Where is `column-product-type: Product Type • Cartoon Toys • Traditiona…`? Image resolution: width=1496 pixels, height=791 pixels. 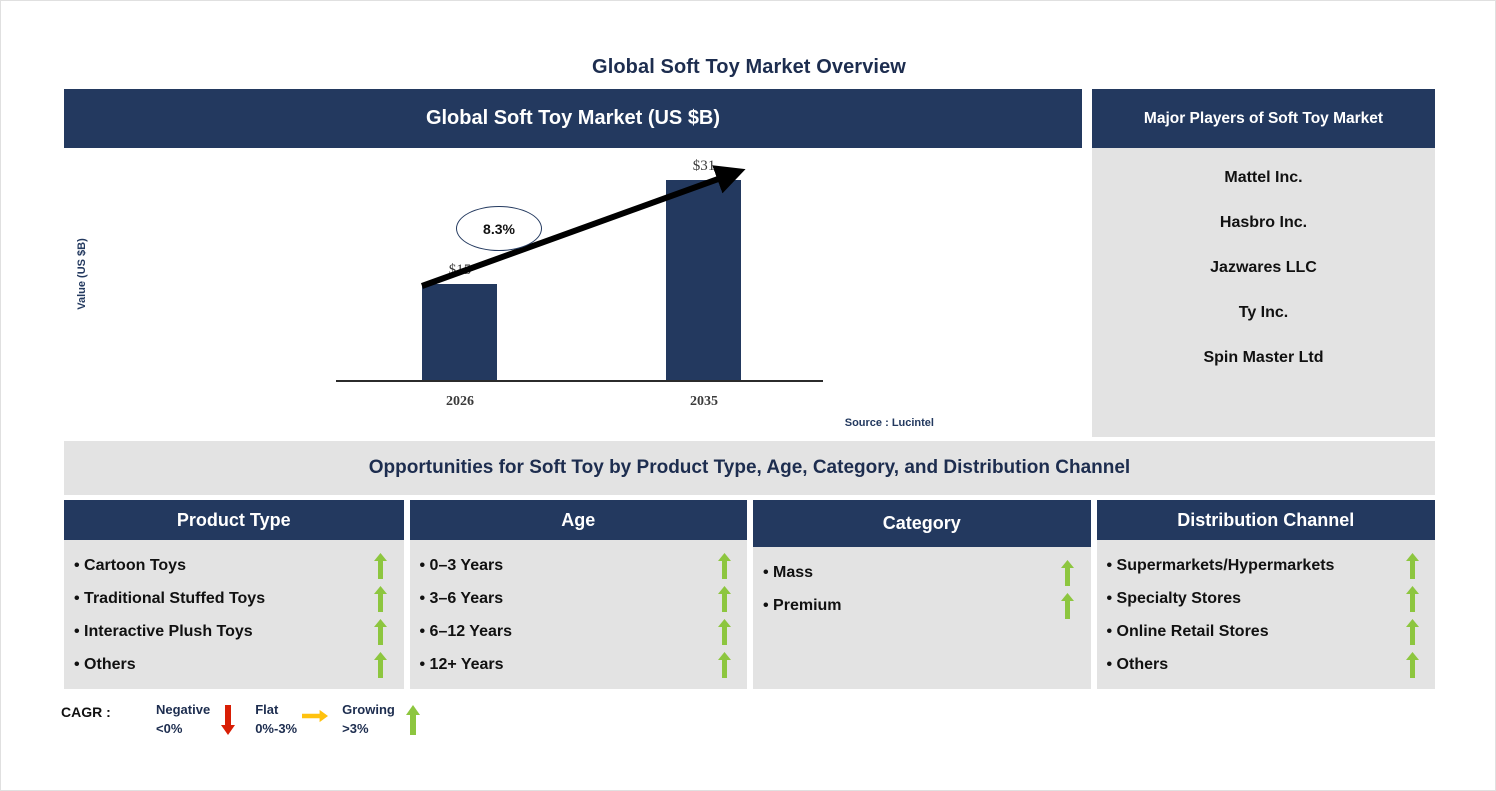
column-product-type: Product Type • Cartoon Toys • Traditiona… is located at coordinates (234, 594).